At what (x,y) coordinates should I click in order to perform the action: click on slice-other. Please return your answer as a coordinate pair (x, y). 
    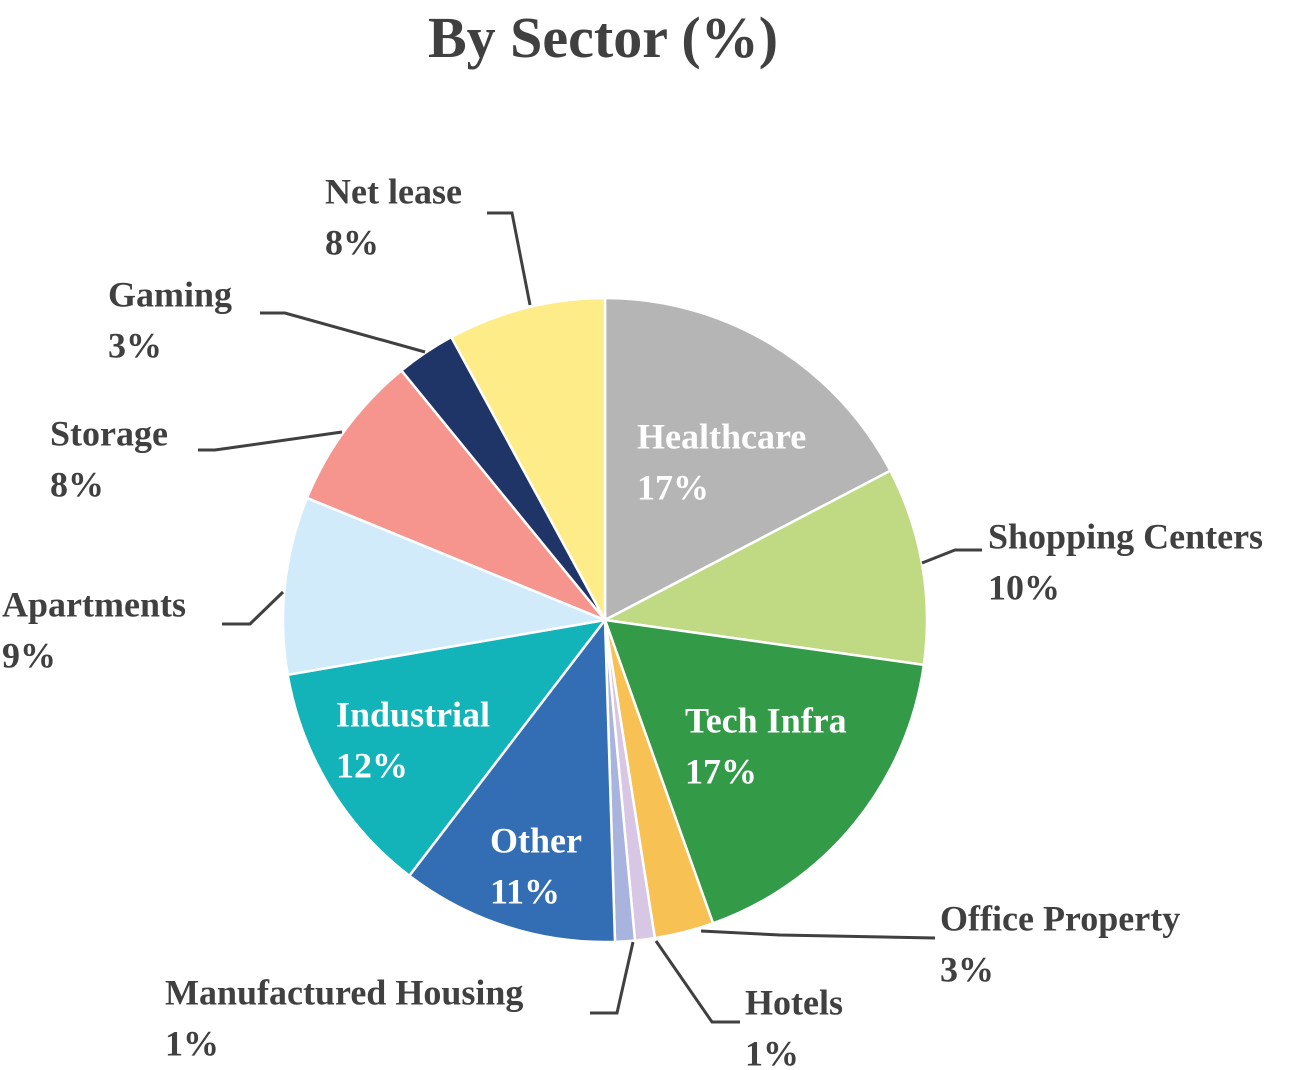
    Looking at the image, I should click on (512, 780).